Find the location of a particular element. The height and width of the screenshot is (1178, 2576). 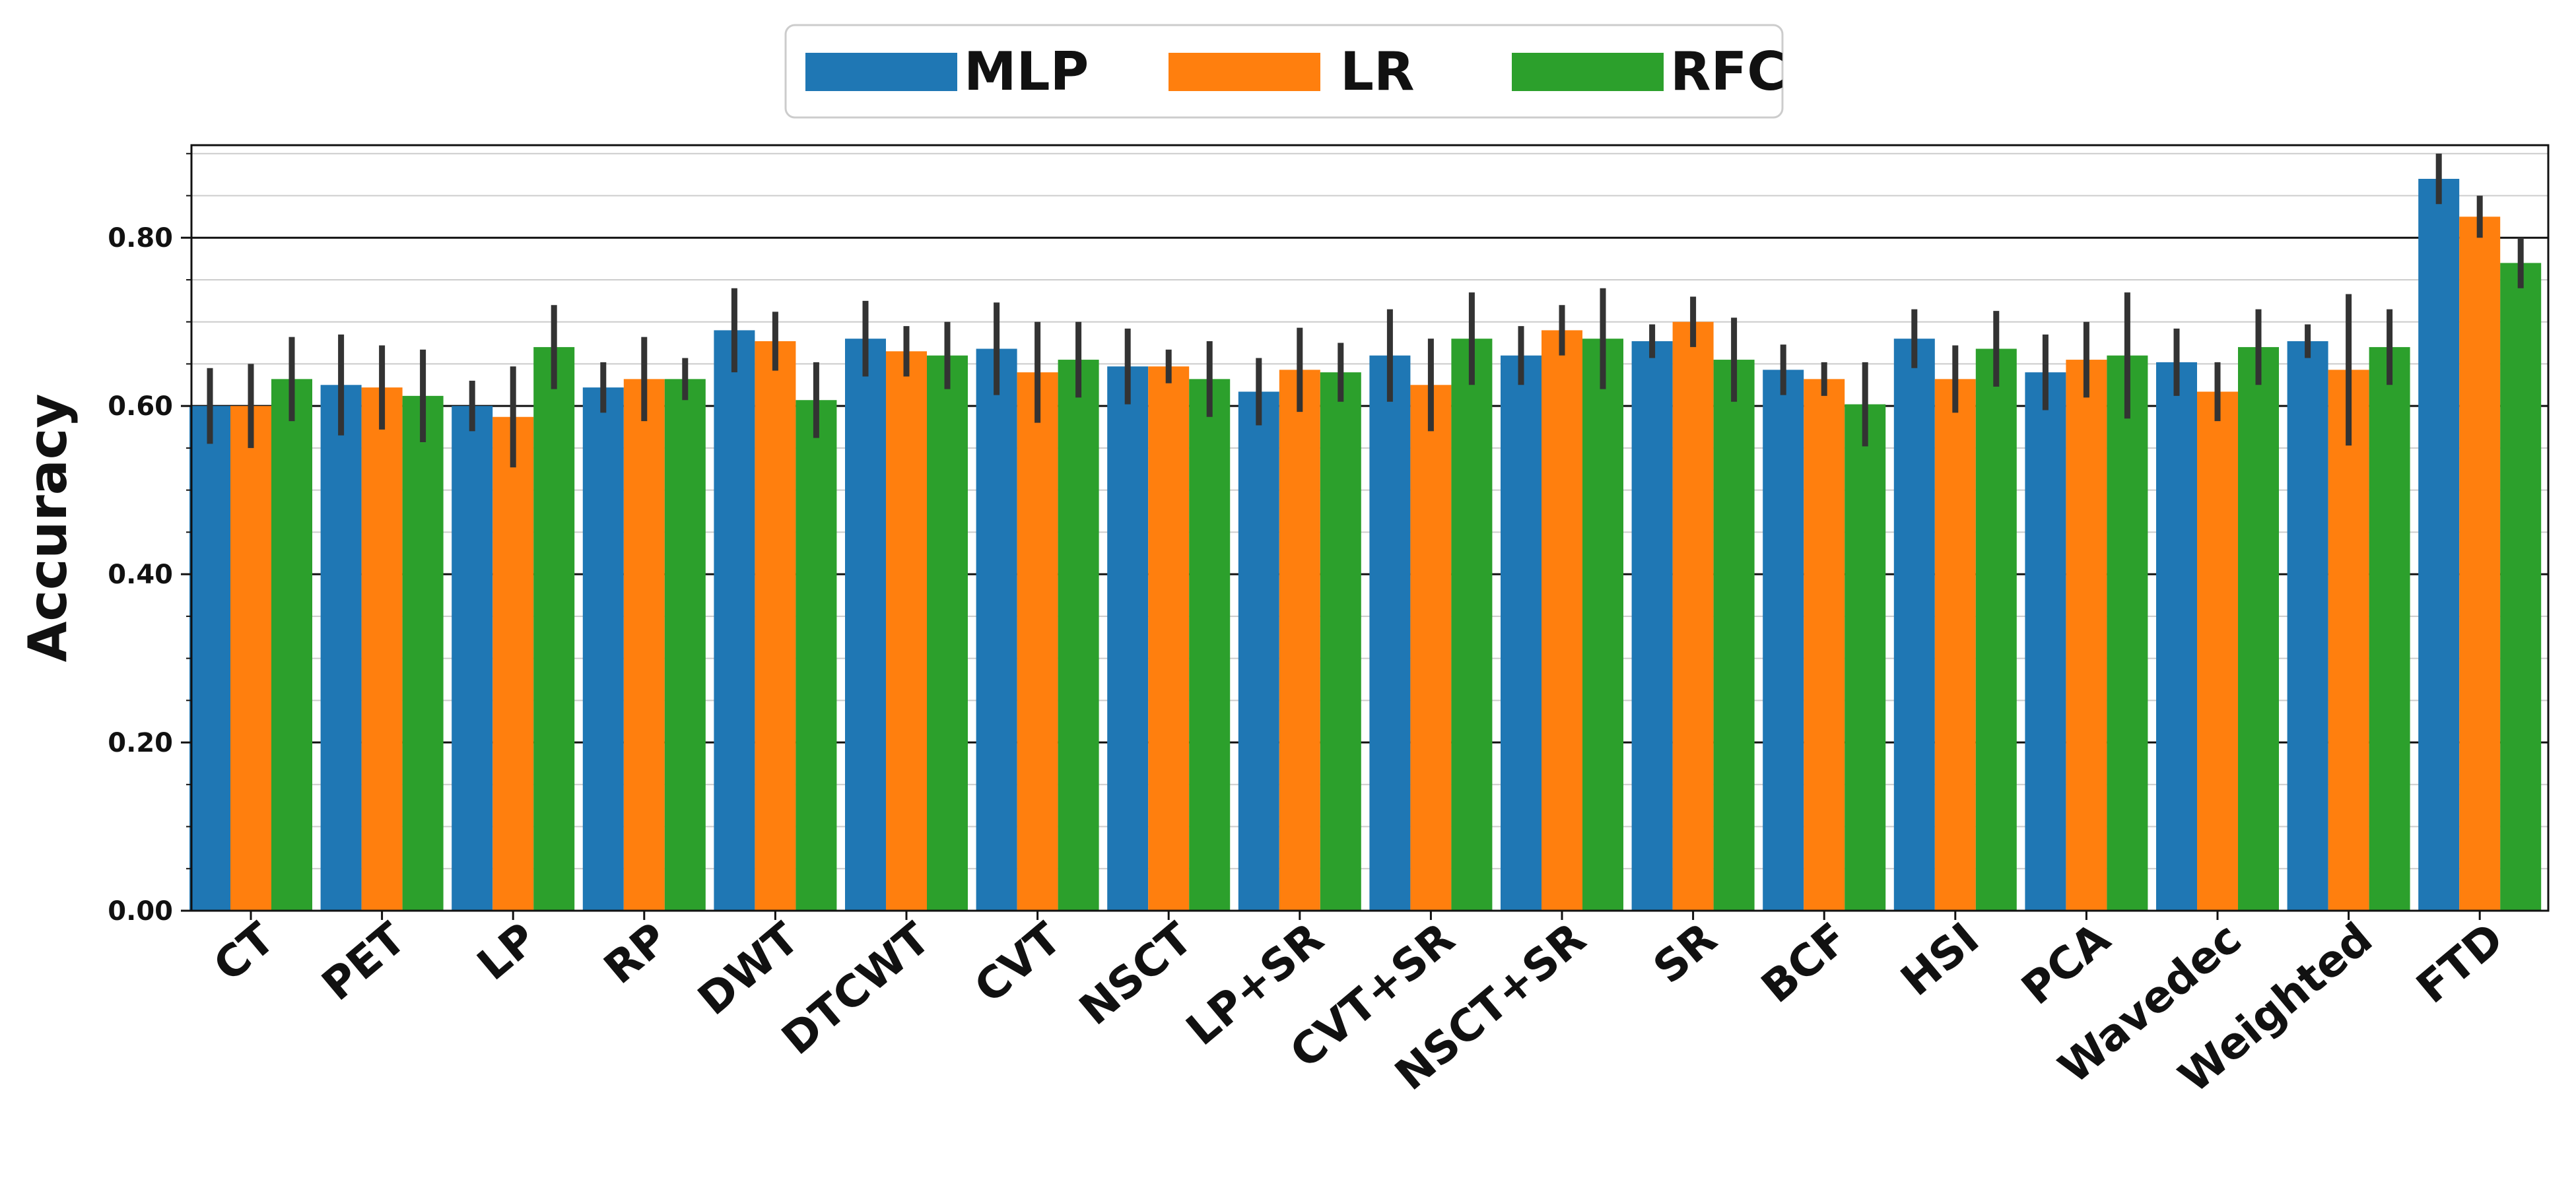

bar-mlp-ftd is located at coordinates (2439, 544).